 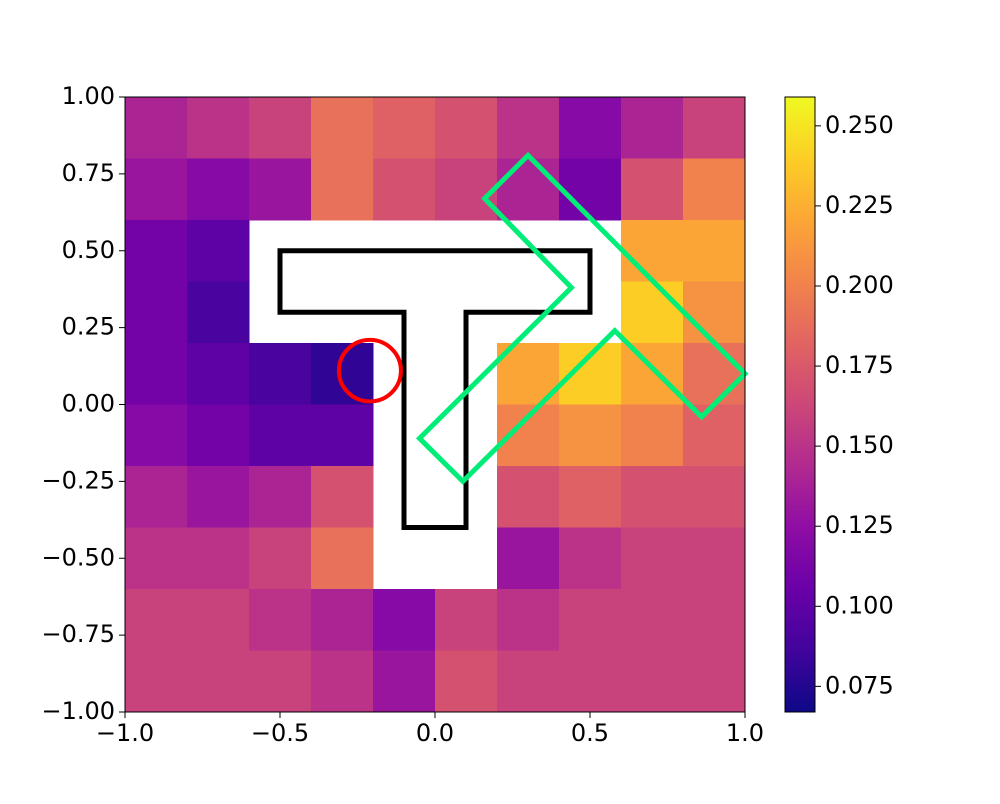 I want to click on y-tick-label: 0.75, so click(x=88, y=173).